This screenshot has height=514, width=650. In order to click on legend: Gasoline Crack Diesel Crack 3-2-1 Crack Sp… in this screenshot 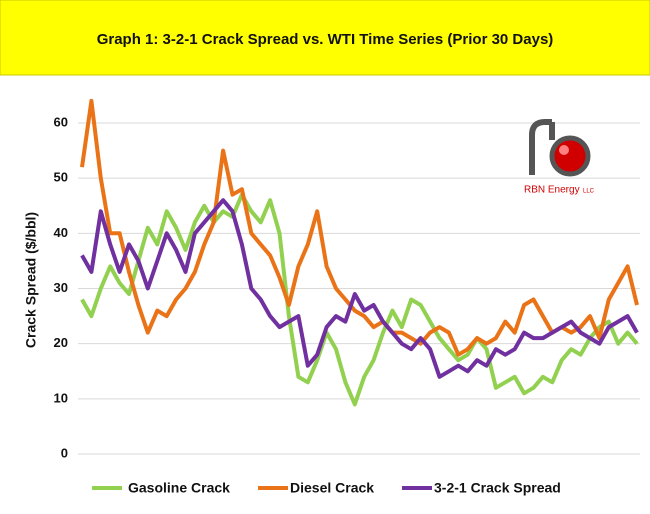, I will do `click(326, 488)`.